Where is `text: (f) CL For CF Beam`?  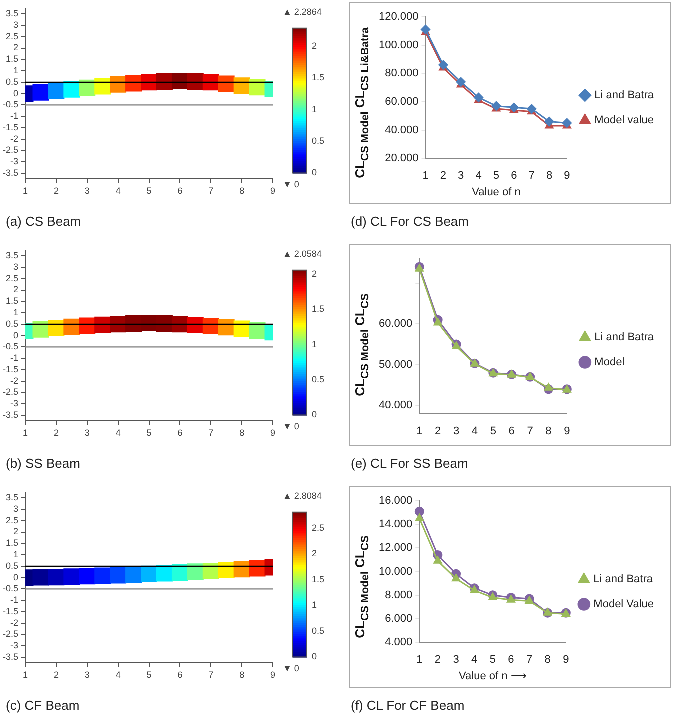
text: (f) CL For CF Beam is located at coordinates (408, 705).